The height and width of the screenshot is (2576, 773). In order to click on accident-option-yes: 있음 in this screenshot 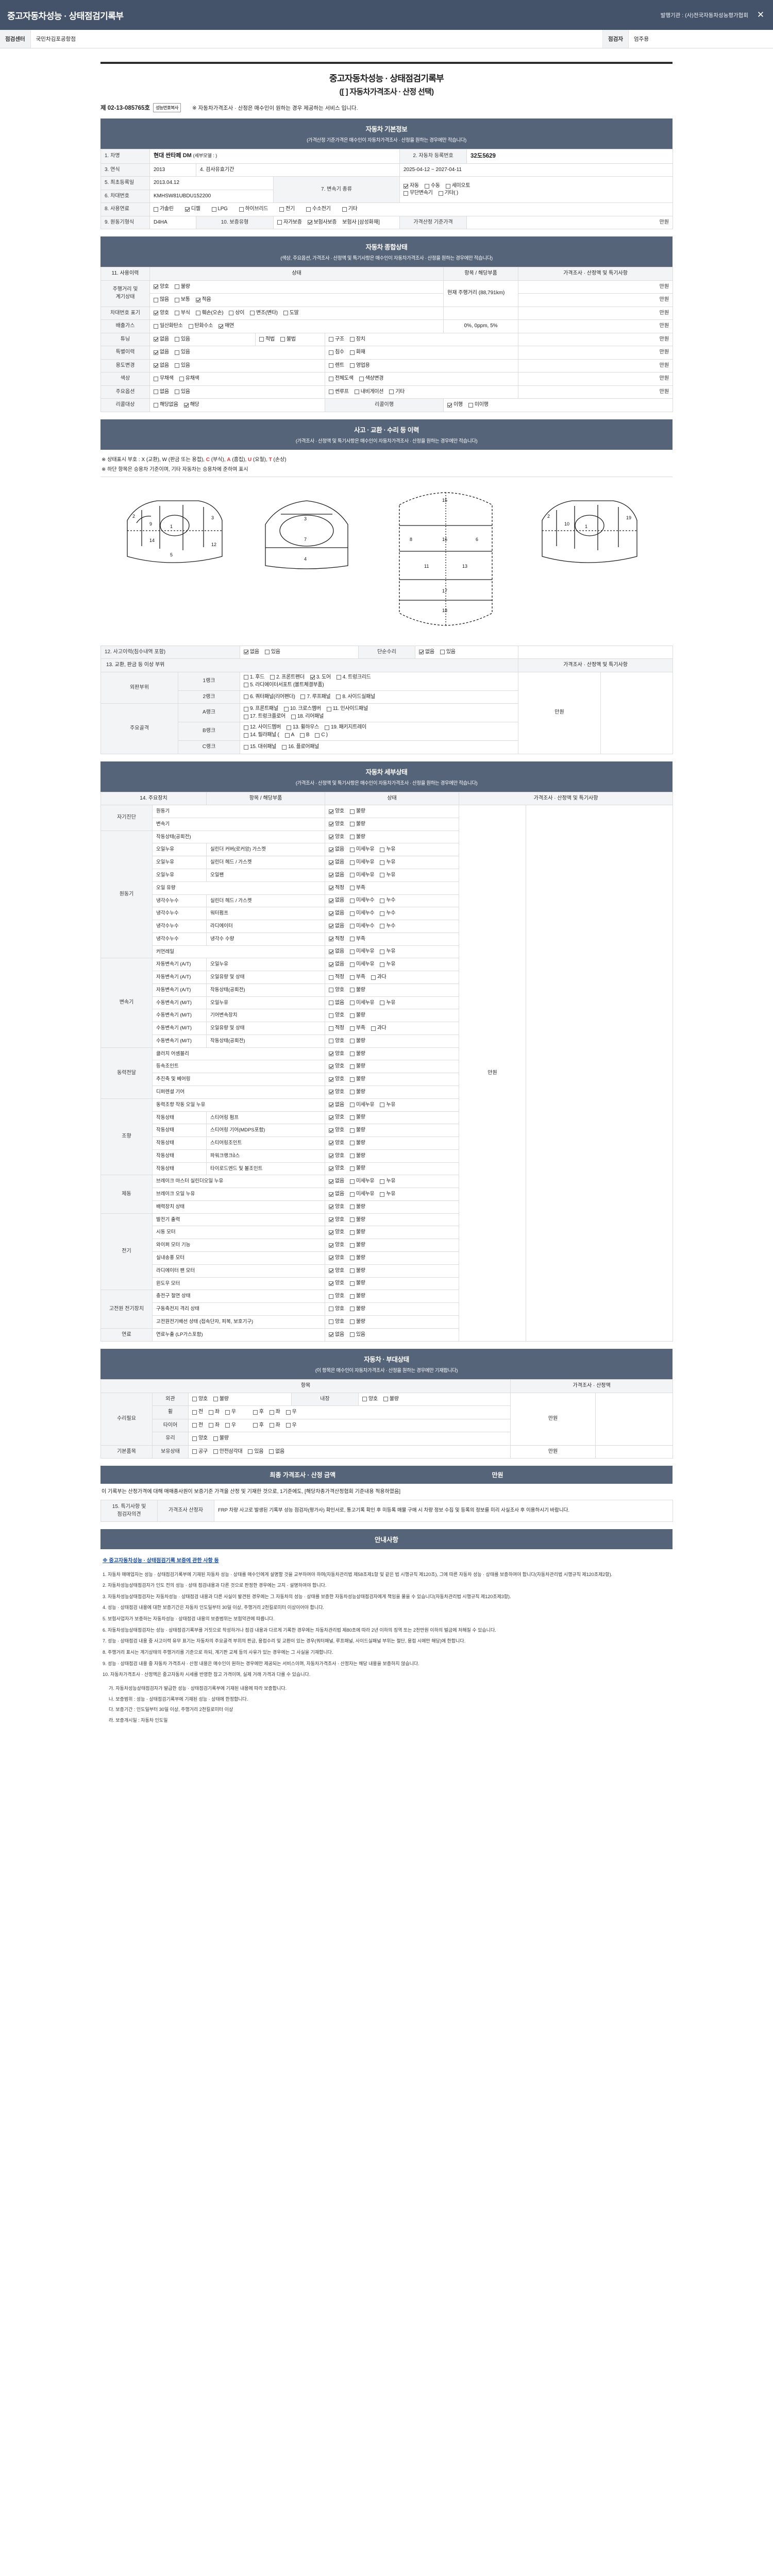, I will do `click(272, 652)`.